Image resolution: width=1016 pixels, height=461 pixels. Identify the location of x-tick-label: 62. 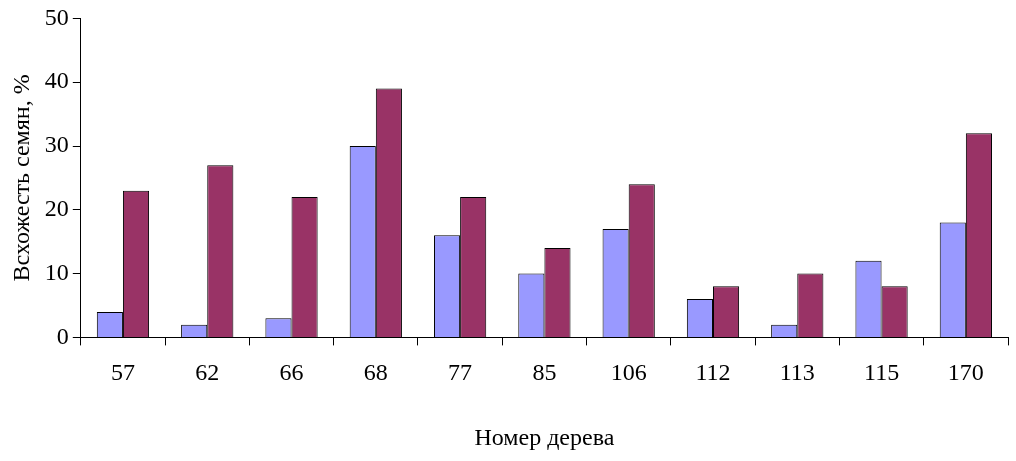
(207, 372).